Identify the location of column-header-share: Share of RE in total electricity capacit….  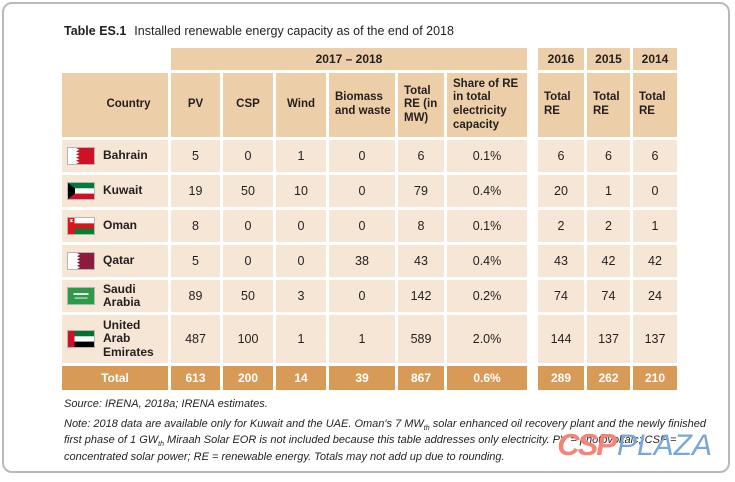
(487, 105).